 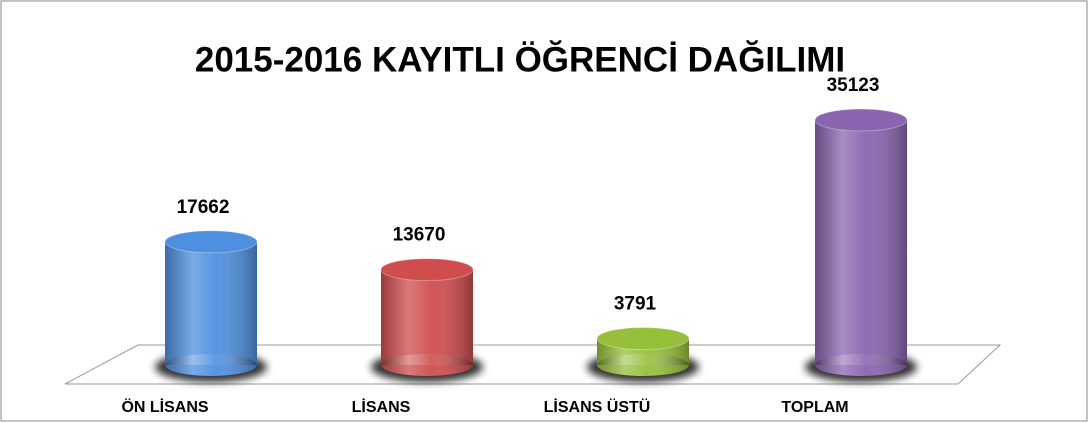 What do you see at coordinates (853, 85) in the screenshot?
I see `value-label: 35123` at bounding box center [853, 85].